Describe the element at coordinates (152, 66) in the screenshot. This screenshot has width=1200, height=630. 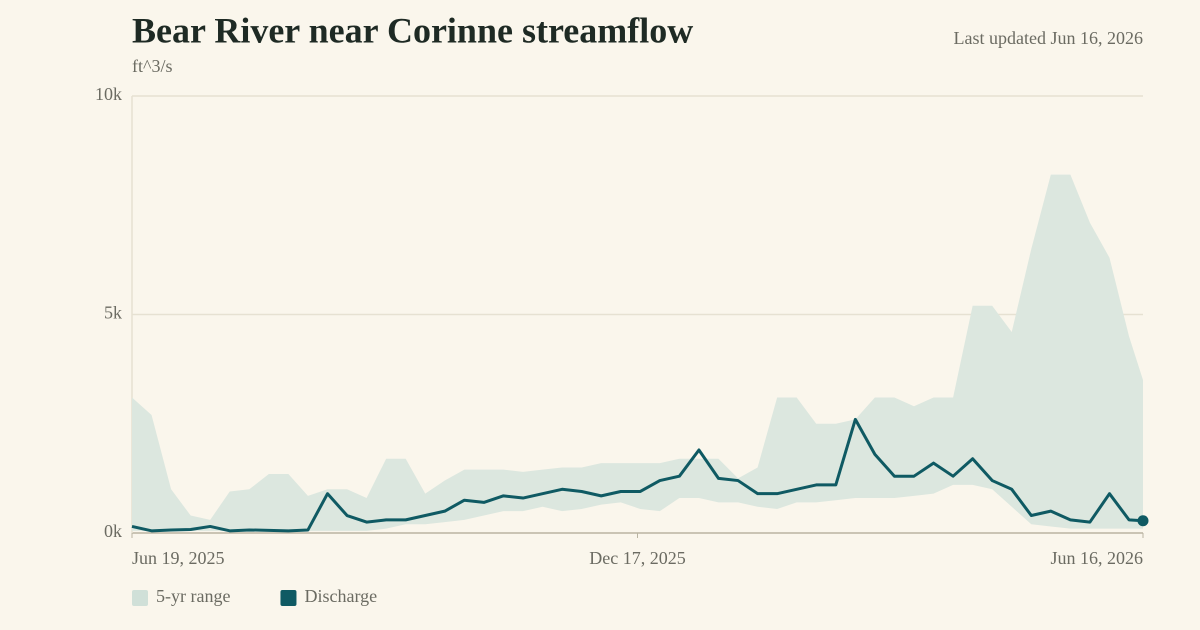
I see `y-axis-label: ft^3/s` at that location.